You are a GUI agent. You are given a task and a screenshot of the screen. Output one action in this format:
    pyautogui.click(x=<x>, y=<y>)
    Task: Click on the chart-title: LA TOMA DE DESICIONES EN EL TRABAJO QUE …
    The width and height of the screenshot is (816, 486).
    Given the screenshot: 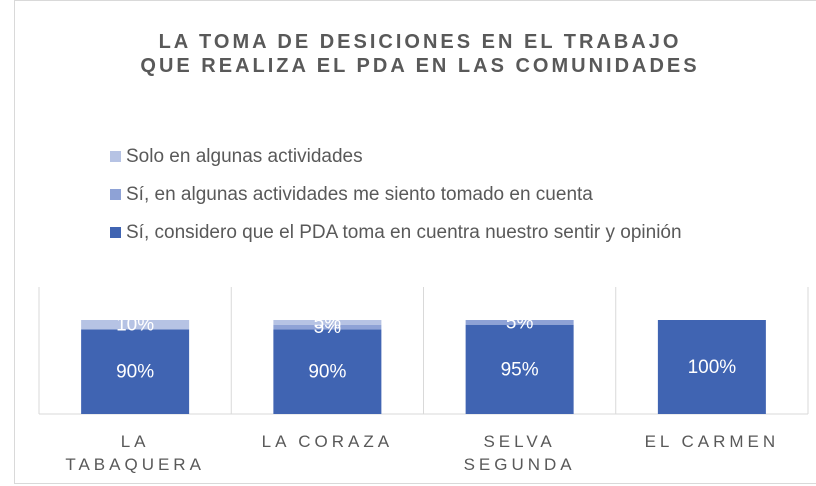 What is the action you would take?
    pyautogui.click(x=420, y=54)
    